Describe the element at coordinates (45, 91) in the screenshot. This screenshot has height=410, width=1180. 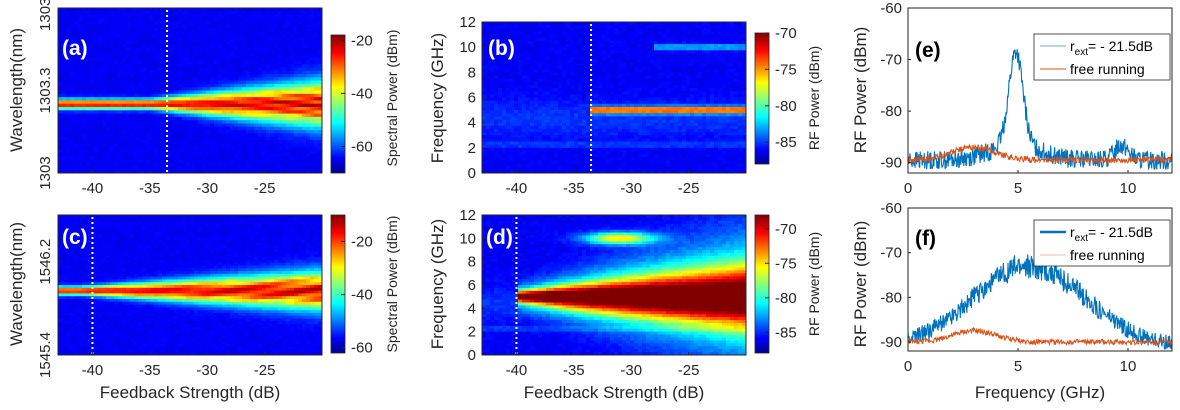
I see `y-tick-label-a-1: 1303.3` at that location.